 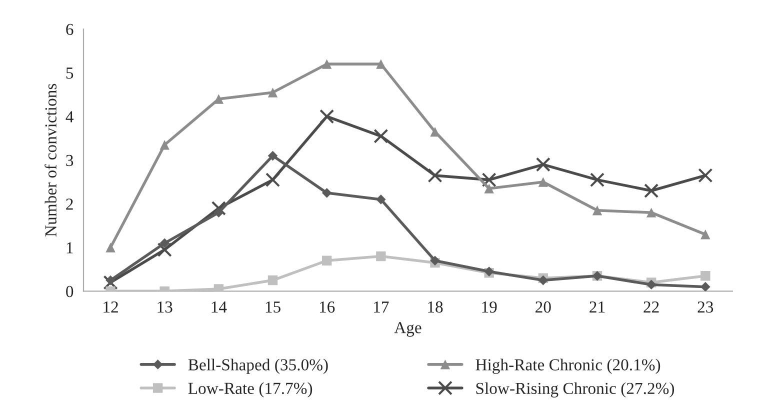 I want to click on x-tick-label: 19, so click(x=489, y=307).